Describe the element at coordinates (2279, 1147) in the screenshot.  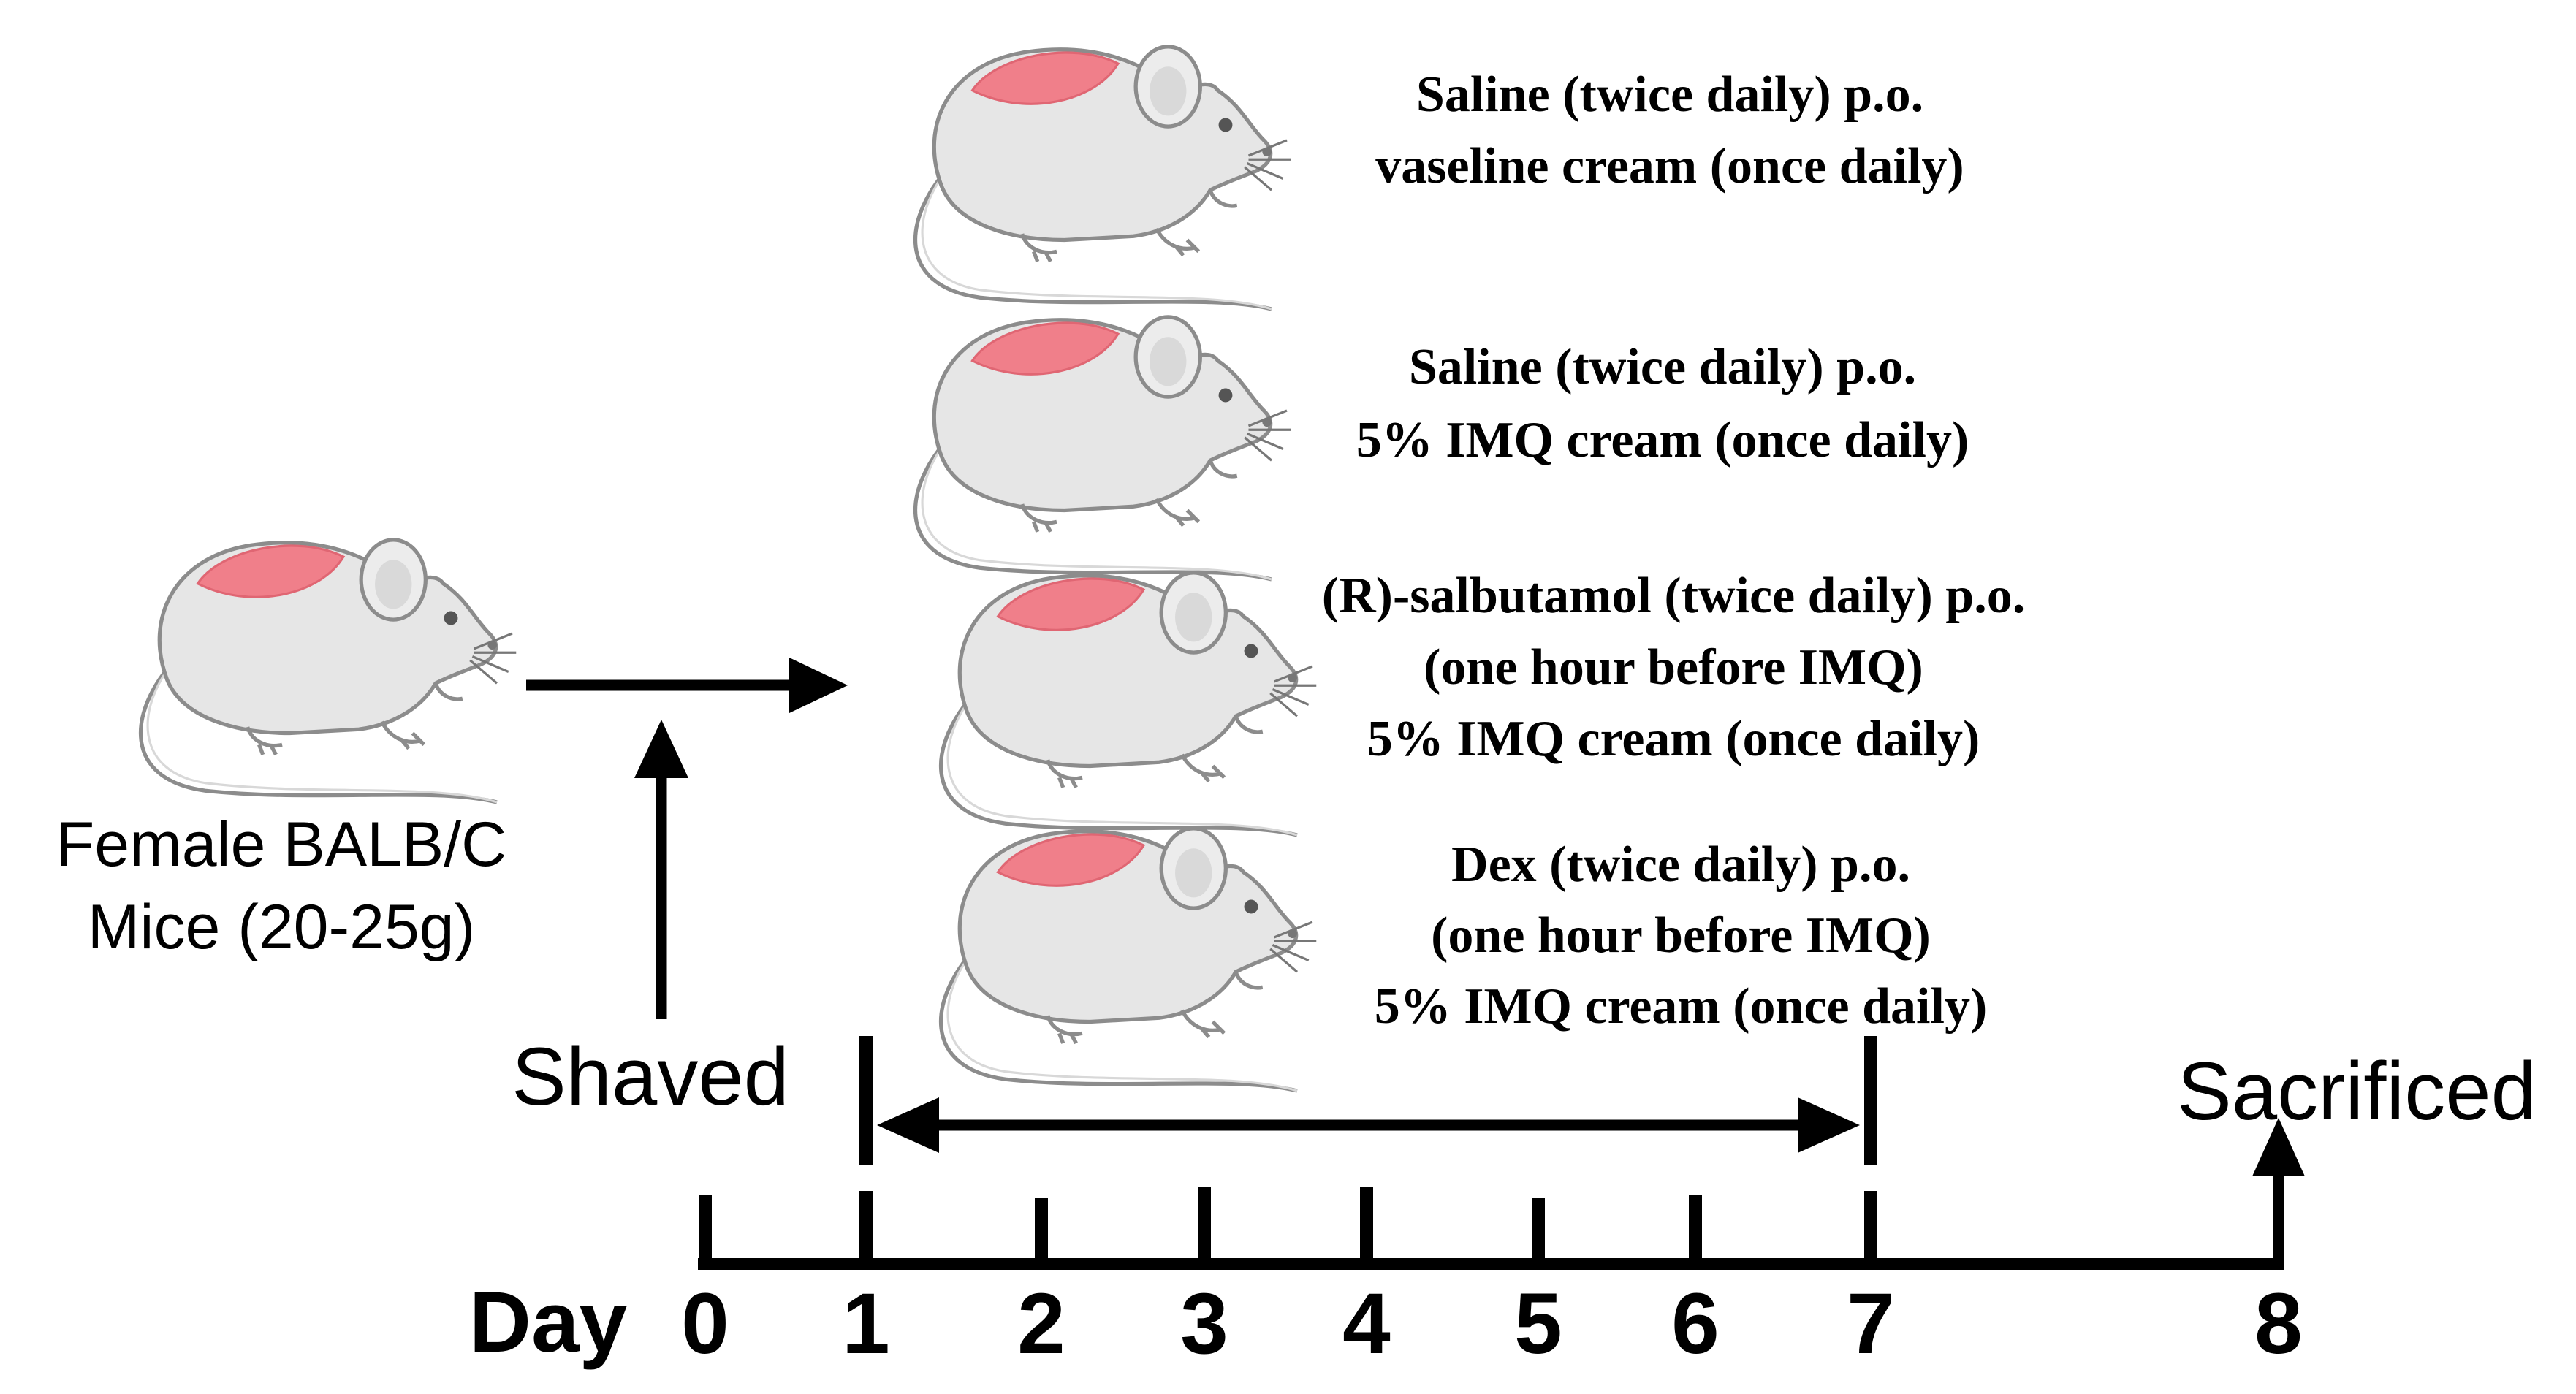
I see `sacrificed-arrow-head` at that location.